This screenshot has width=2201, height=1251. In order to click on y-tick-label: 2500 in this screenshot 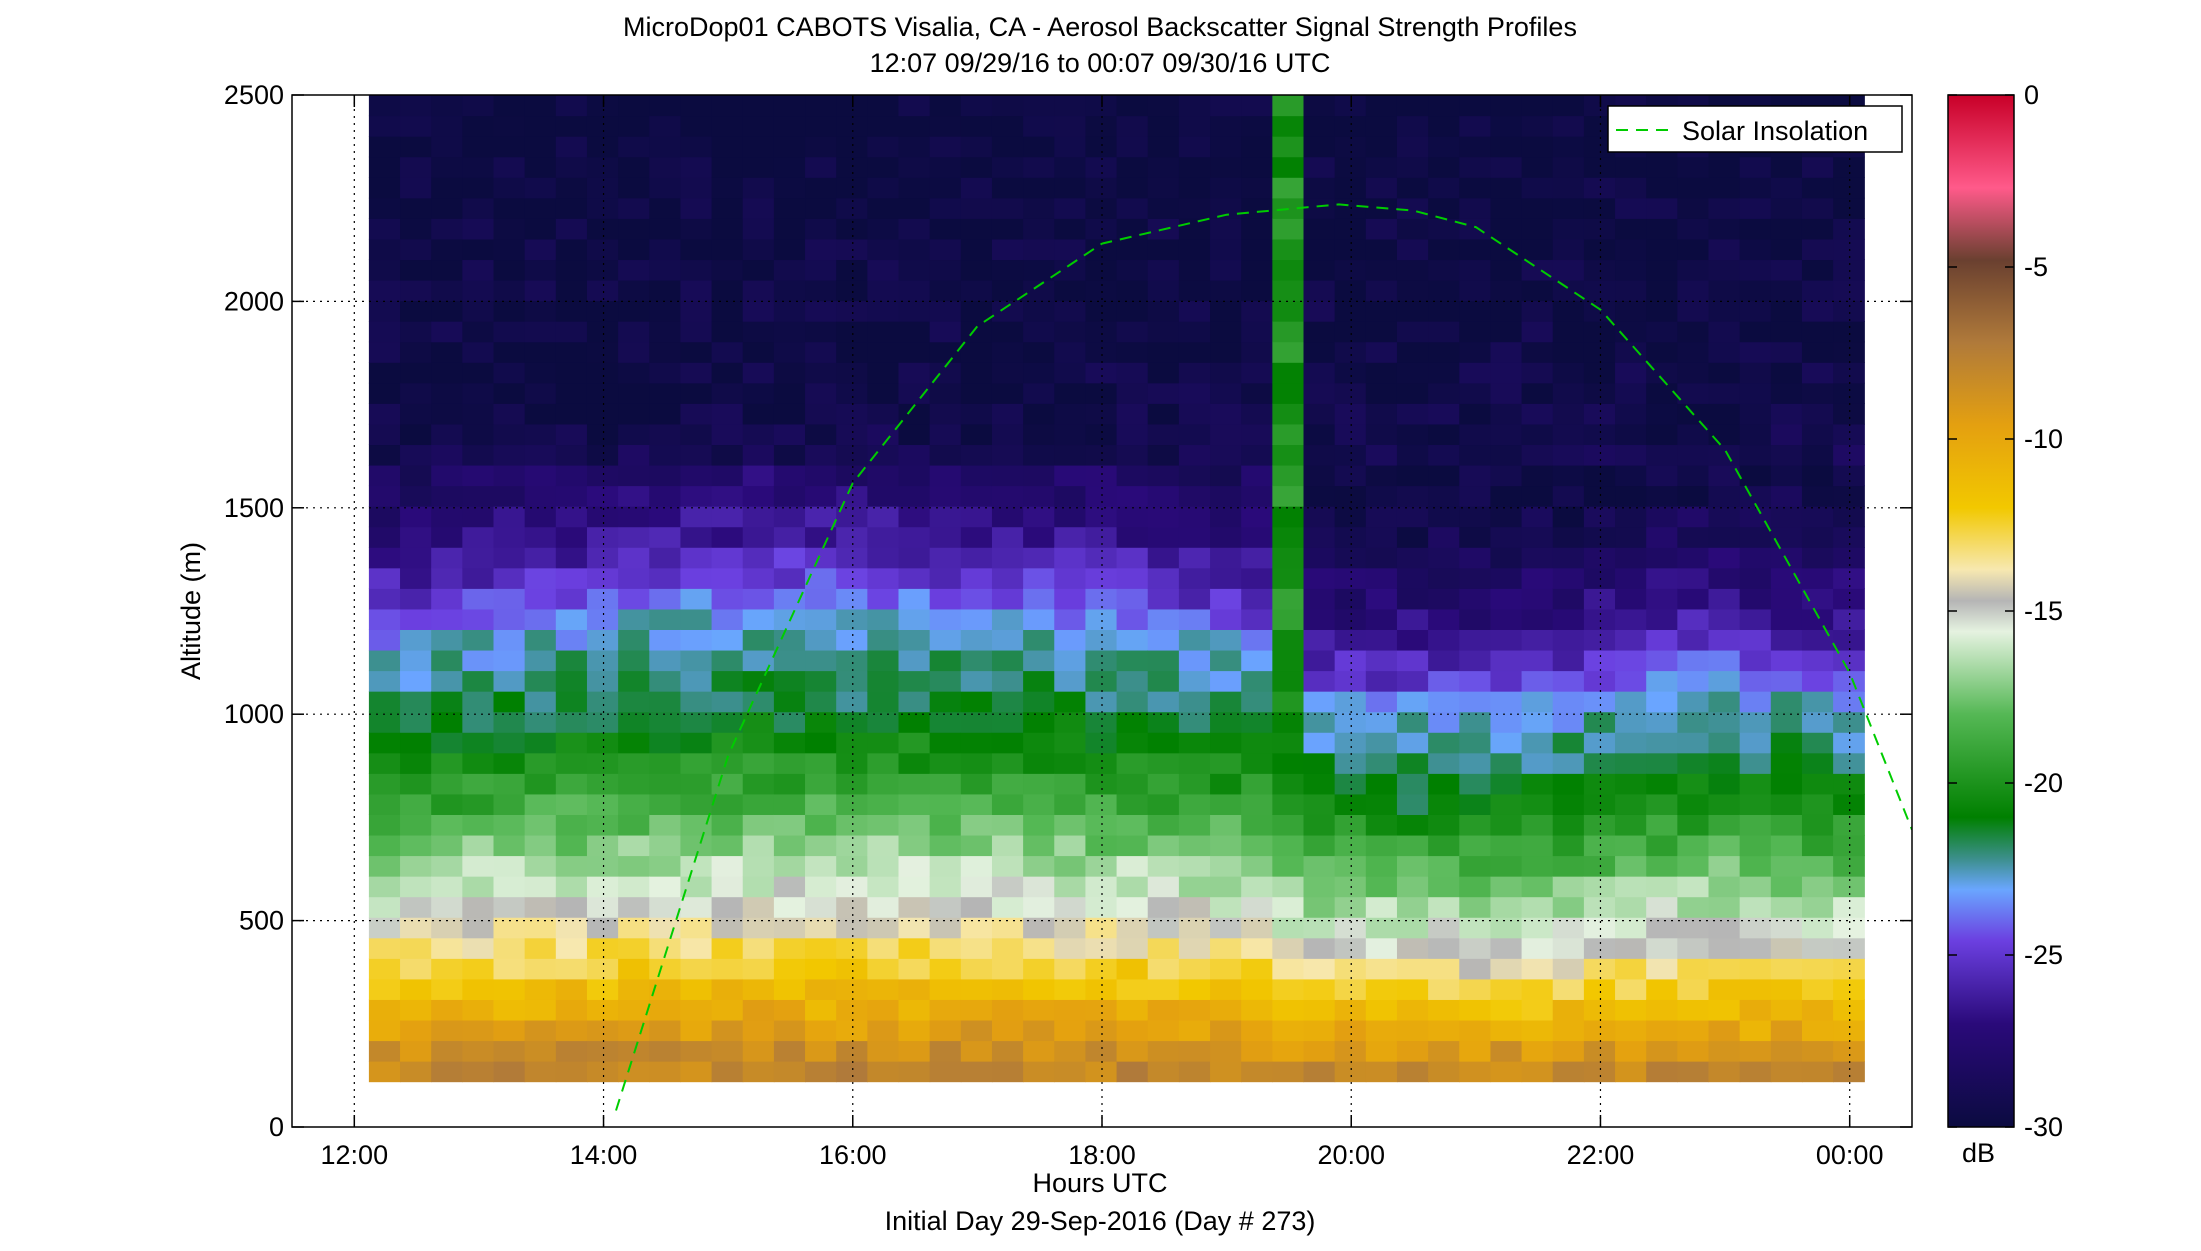, I will do `click(254, 95)`.